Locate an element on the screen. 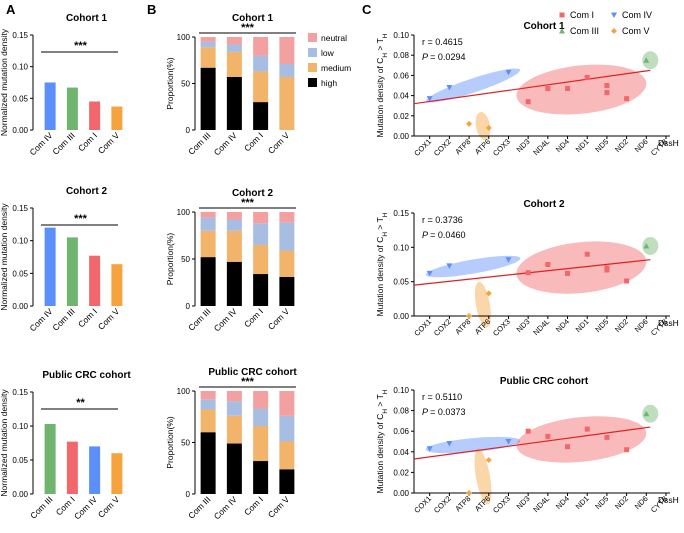 Image resolution: width=684 pixels, height=533 pixels. y-tick-label: 0.08 is located at coordinates (401, 411).